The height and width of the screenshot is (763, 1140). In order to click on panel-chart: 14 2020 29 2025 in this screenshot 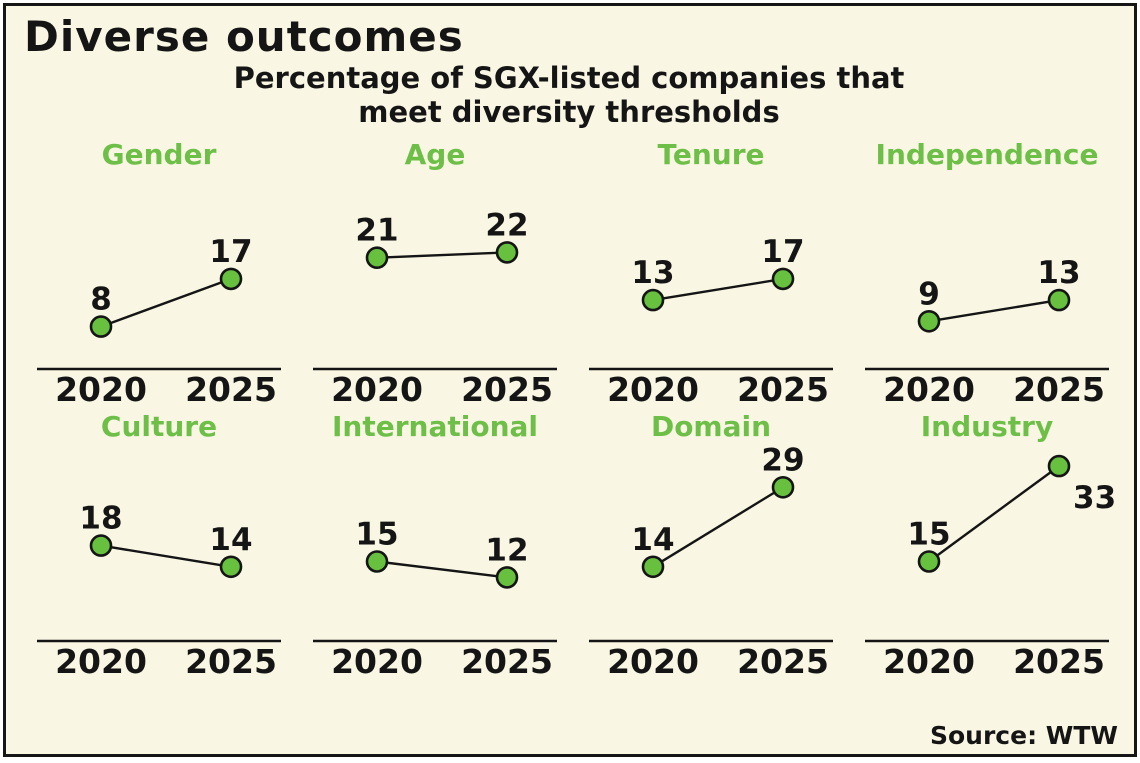, I will do `click(711, 561)`.